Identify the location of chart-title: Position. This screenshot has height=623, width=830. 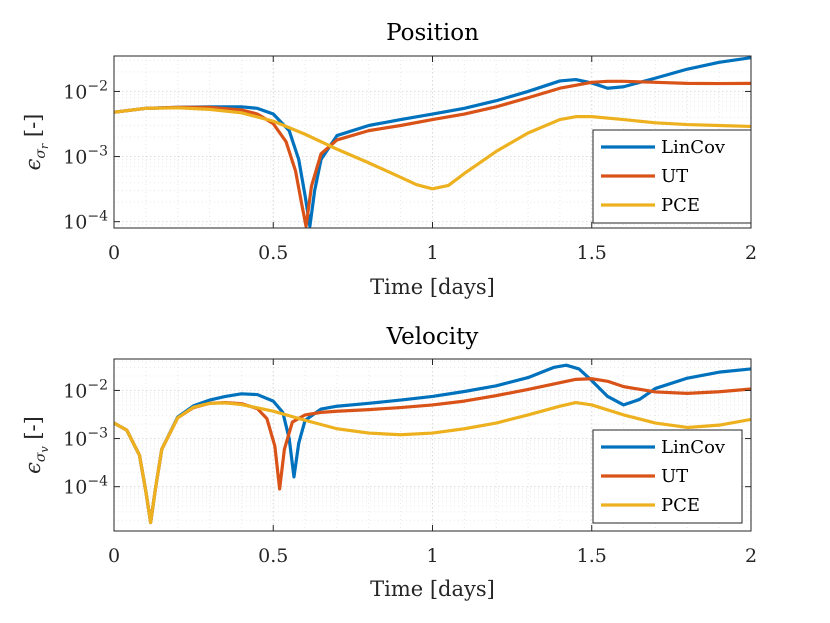
(432, 33).